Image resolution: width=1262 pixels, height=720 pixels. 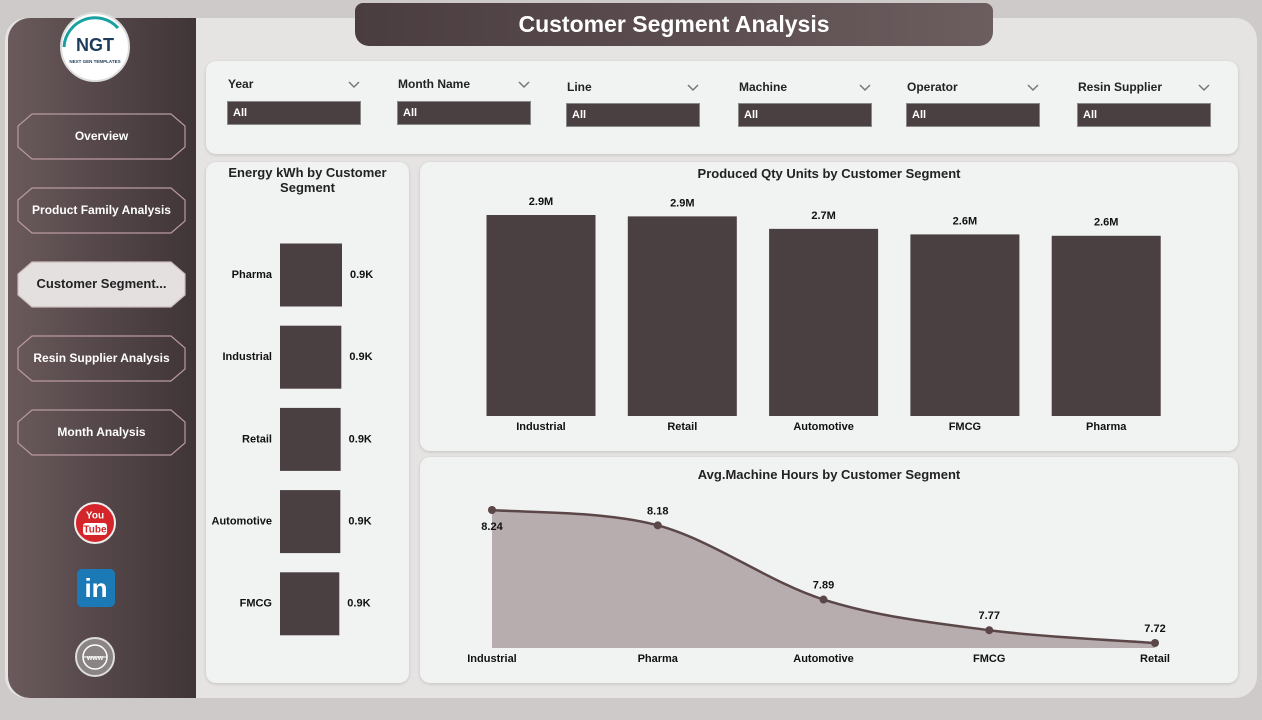 What do you see at coordinates (95, 516) in the screenshot?
I see `youtube-text: You` at bounding box center [95, 516].